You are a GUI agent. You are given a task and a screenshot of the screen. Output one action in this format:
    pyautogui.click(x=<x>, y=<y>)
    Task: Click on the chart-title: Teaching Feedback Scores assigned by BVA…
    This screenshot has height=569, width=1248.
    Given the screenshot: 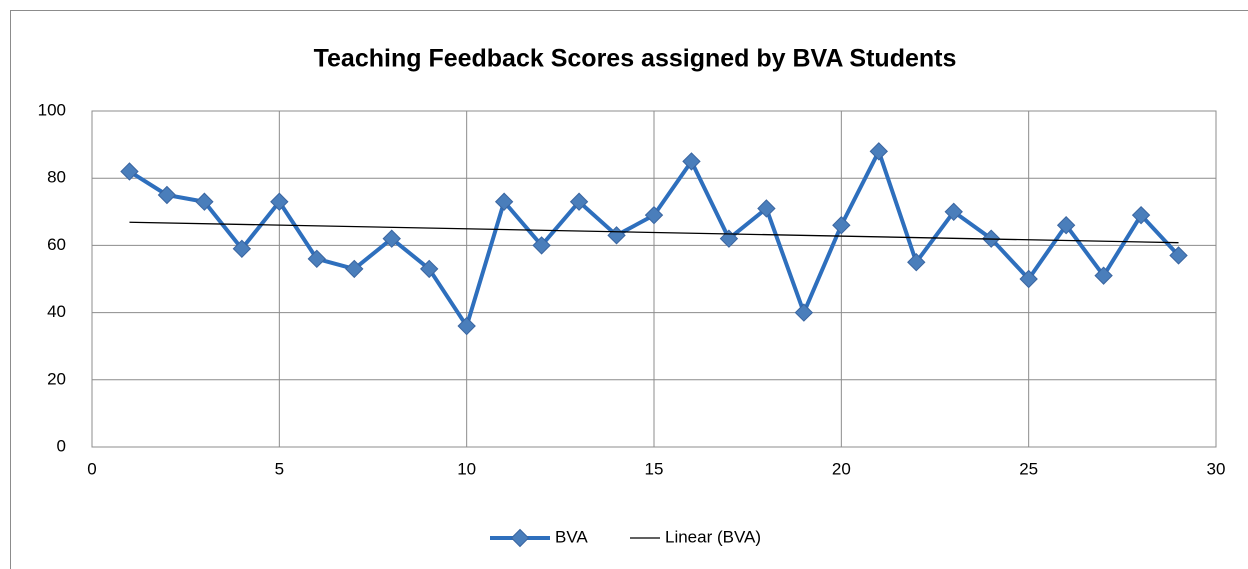 What is the action you would take?
    pyautogui.click(x=635, y=59)
    